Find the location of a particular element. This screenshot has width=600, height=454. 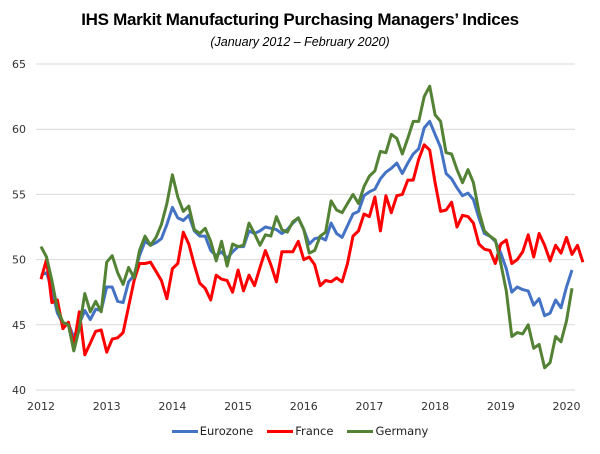

chart-subtitle: (January 2012 – February 2020) is located at coordinates (300, 42).